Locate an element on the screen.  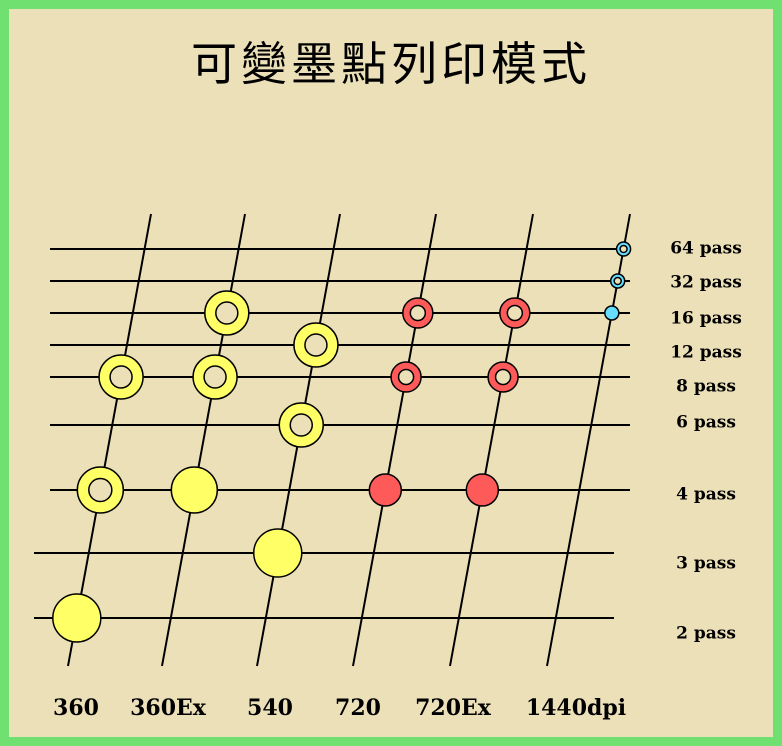
pass-label-64-pass: 64 pass is located at coordinates (706, 249).